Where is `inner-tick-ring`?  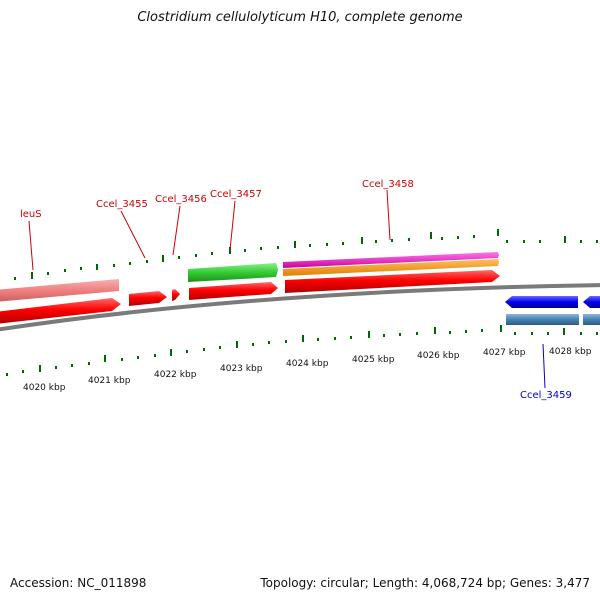
inner-tick-ring is located at coordinates (302, 350).